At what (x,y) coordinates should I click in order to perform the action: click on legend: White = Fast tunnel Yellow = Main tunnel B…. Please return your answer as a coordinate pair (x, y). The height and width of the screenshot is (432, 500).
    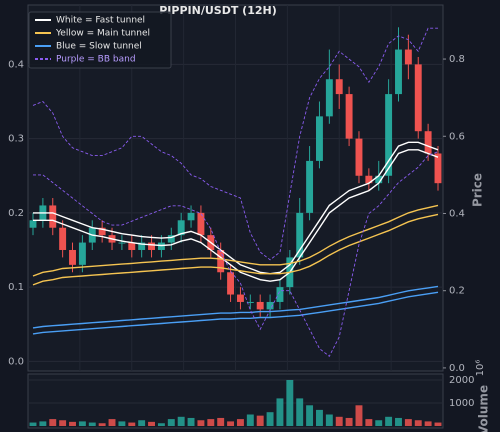
    Looking at the image, I should click on (100, 40).